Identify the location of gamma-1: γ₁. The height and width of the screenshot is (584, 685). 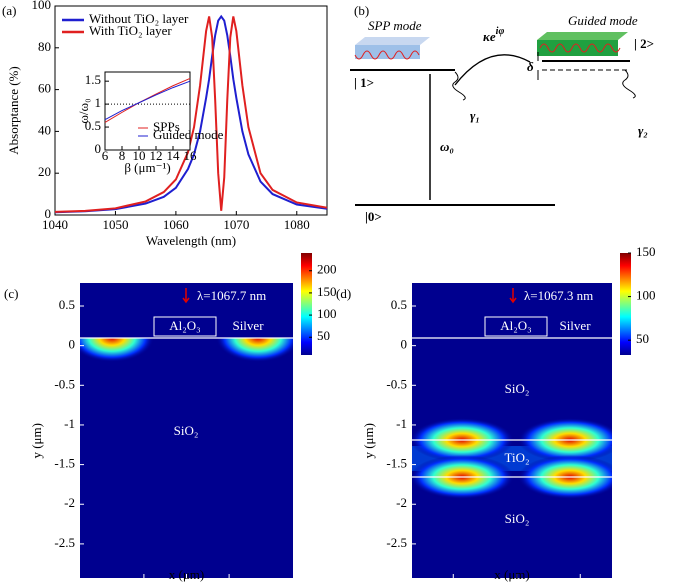
(475, 115).